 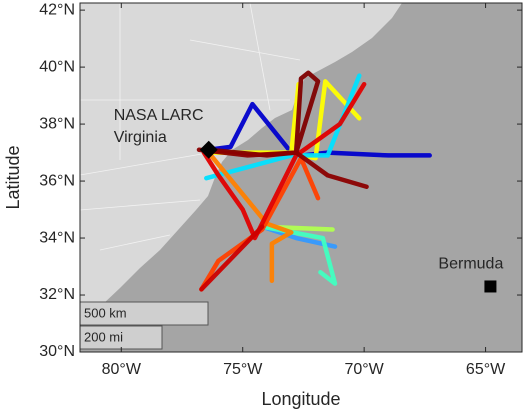 I want to click on x-tick-label: 80°W, so click(x=122, y=369).